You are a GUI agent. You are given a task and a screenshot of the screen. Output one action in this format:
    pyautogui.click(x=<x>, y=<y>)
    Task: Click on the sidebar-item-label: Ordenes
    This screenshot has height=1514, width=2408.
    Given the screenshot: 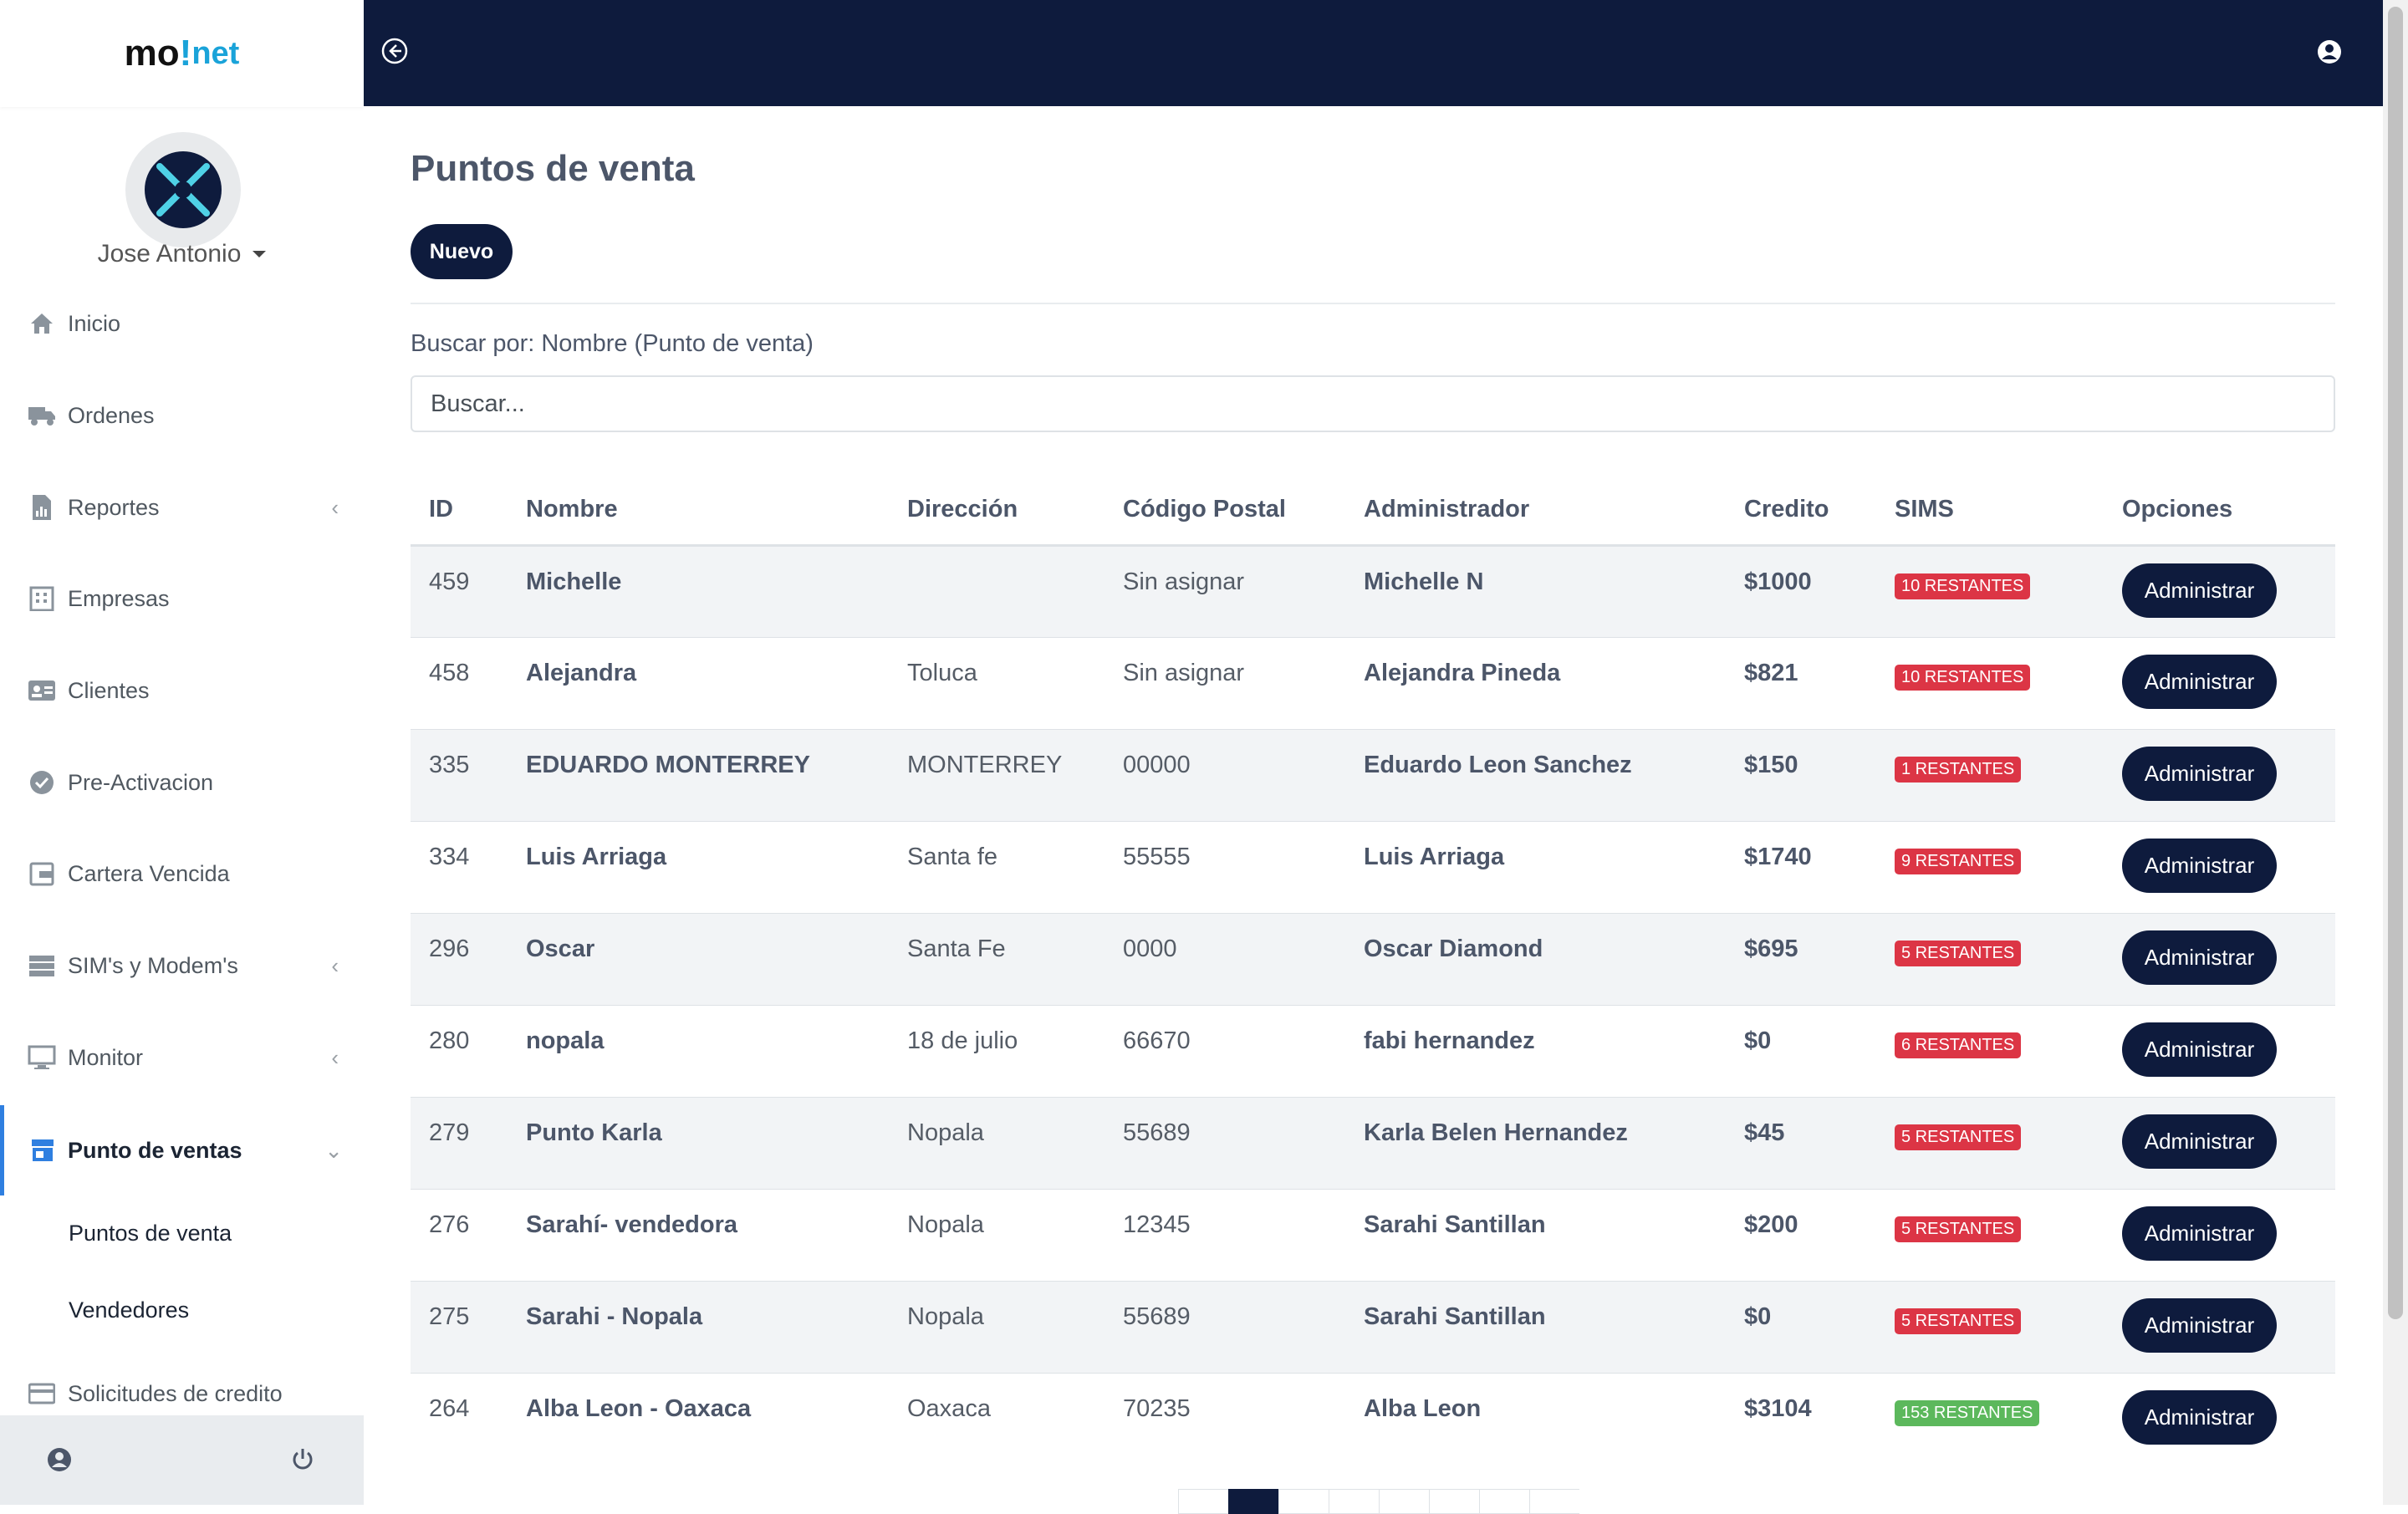 What is the action you would take?
    pyautogui.click(x=112, y=415)
    